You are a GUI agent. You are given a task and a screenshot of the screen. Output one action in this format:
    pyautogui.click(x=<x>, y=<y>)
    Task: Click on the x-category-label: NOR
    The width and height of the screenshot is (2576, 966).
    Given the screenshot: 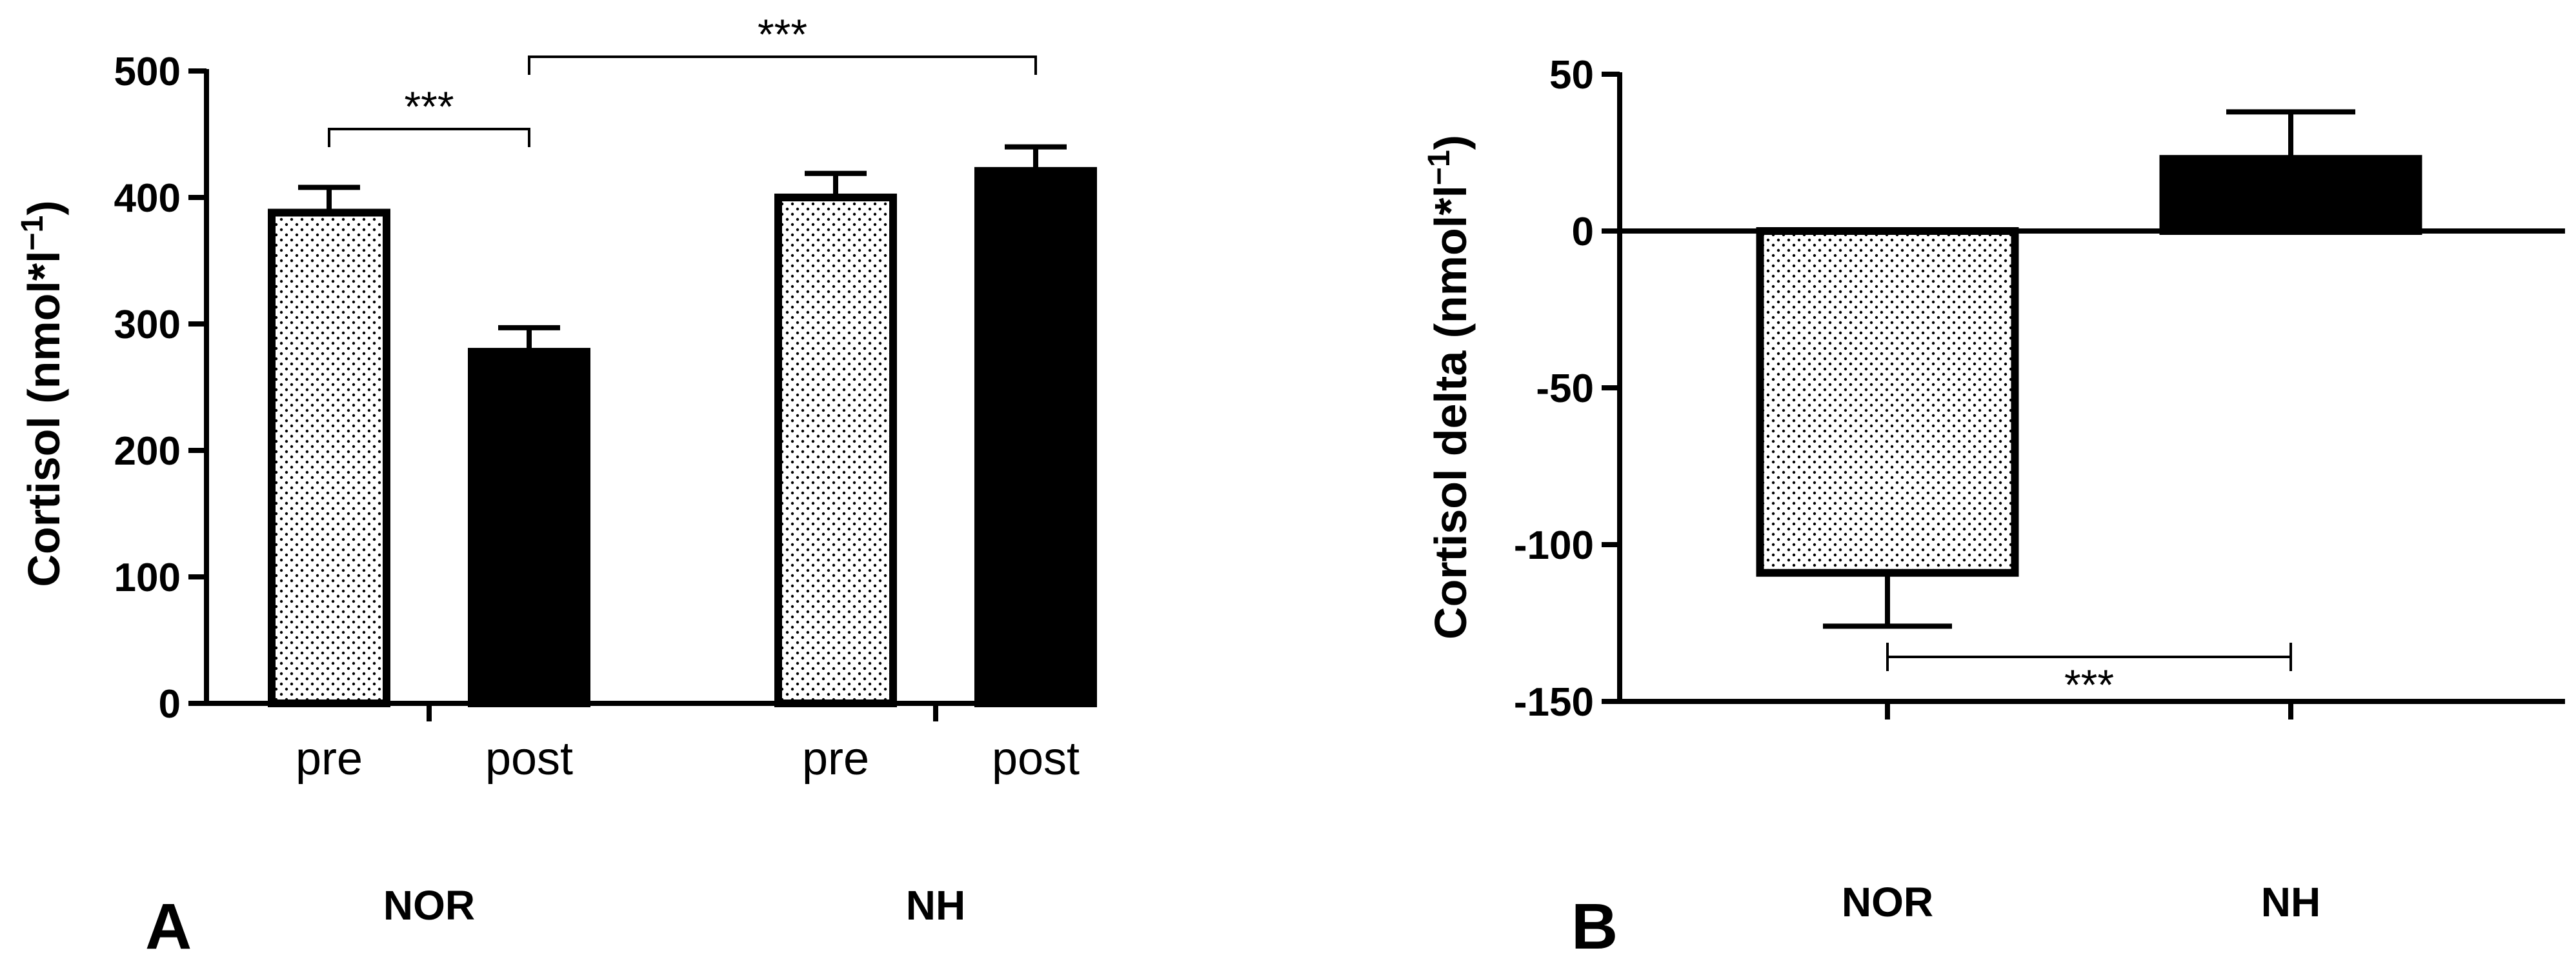 What is the action you would take?
    pyautogui.click(x=1887, y=902)
    